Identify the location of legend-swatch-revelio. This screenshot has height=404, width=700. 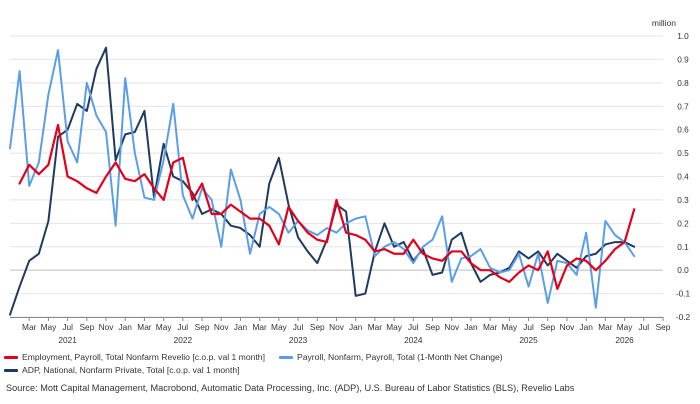
(11, 357).